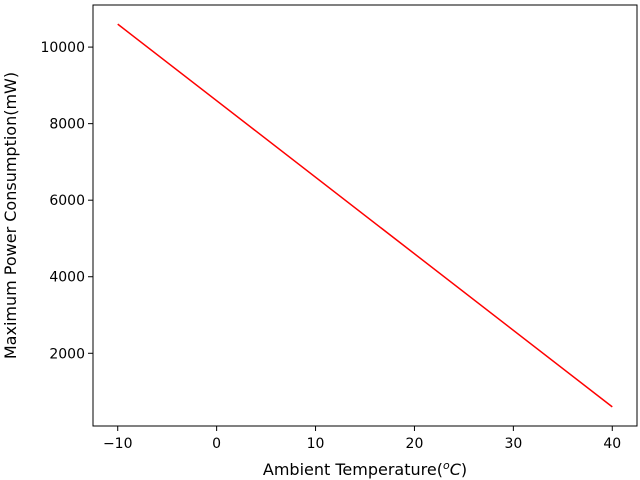 Image resolution: width=640 pixels, height=480 pixels. What do you see at coordinates (456, 469) in the screenshot?
I see `x-axis-label-unit: C` at bounding box center [456, 469].